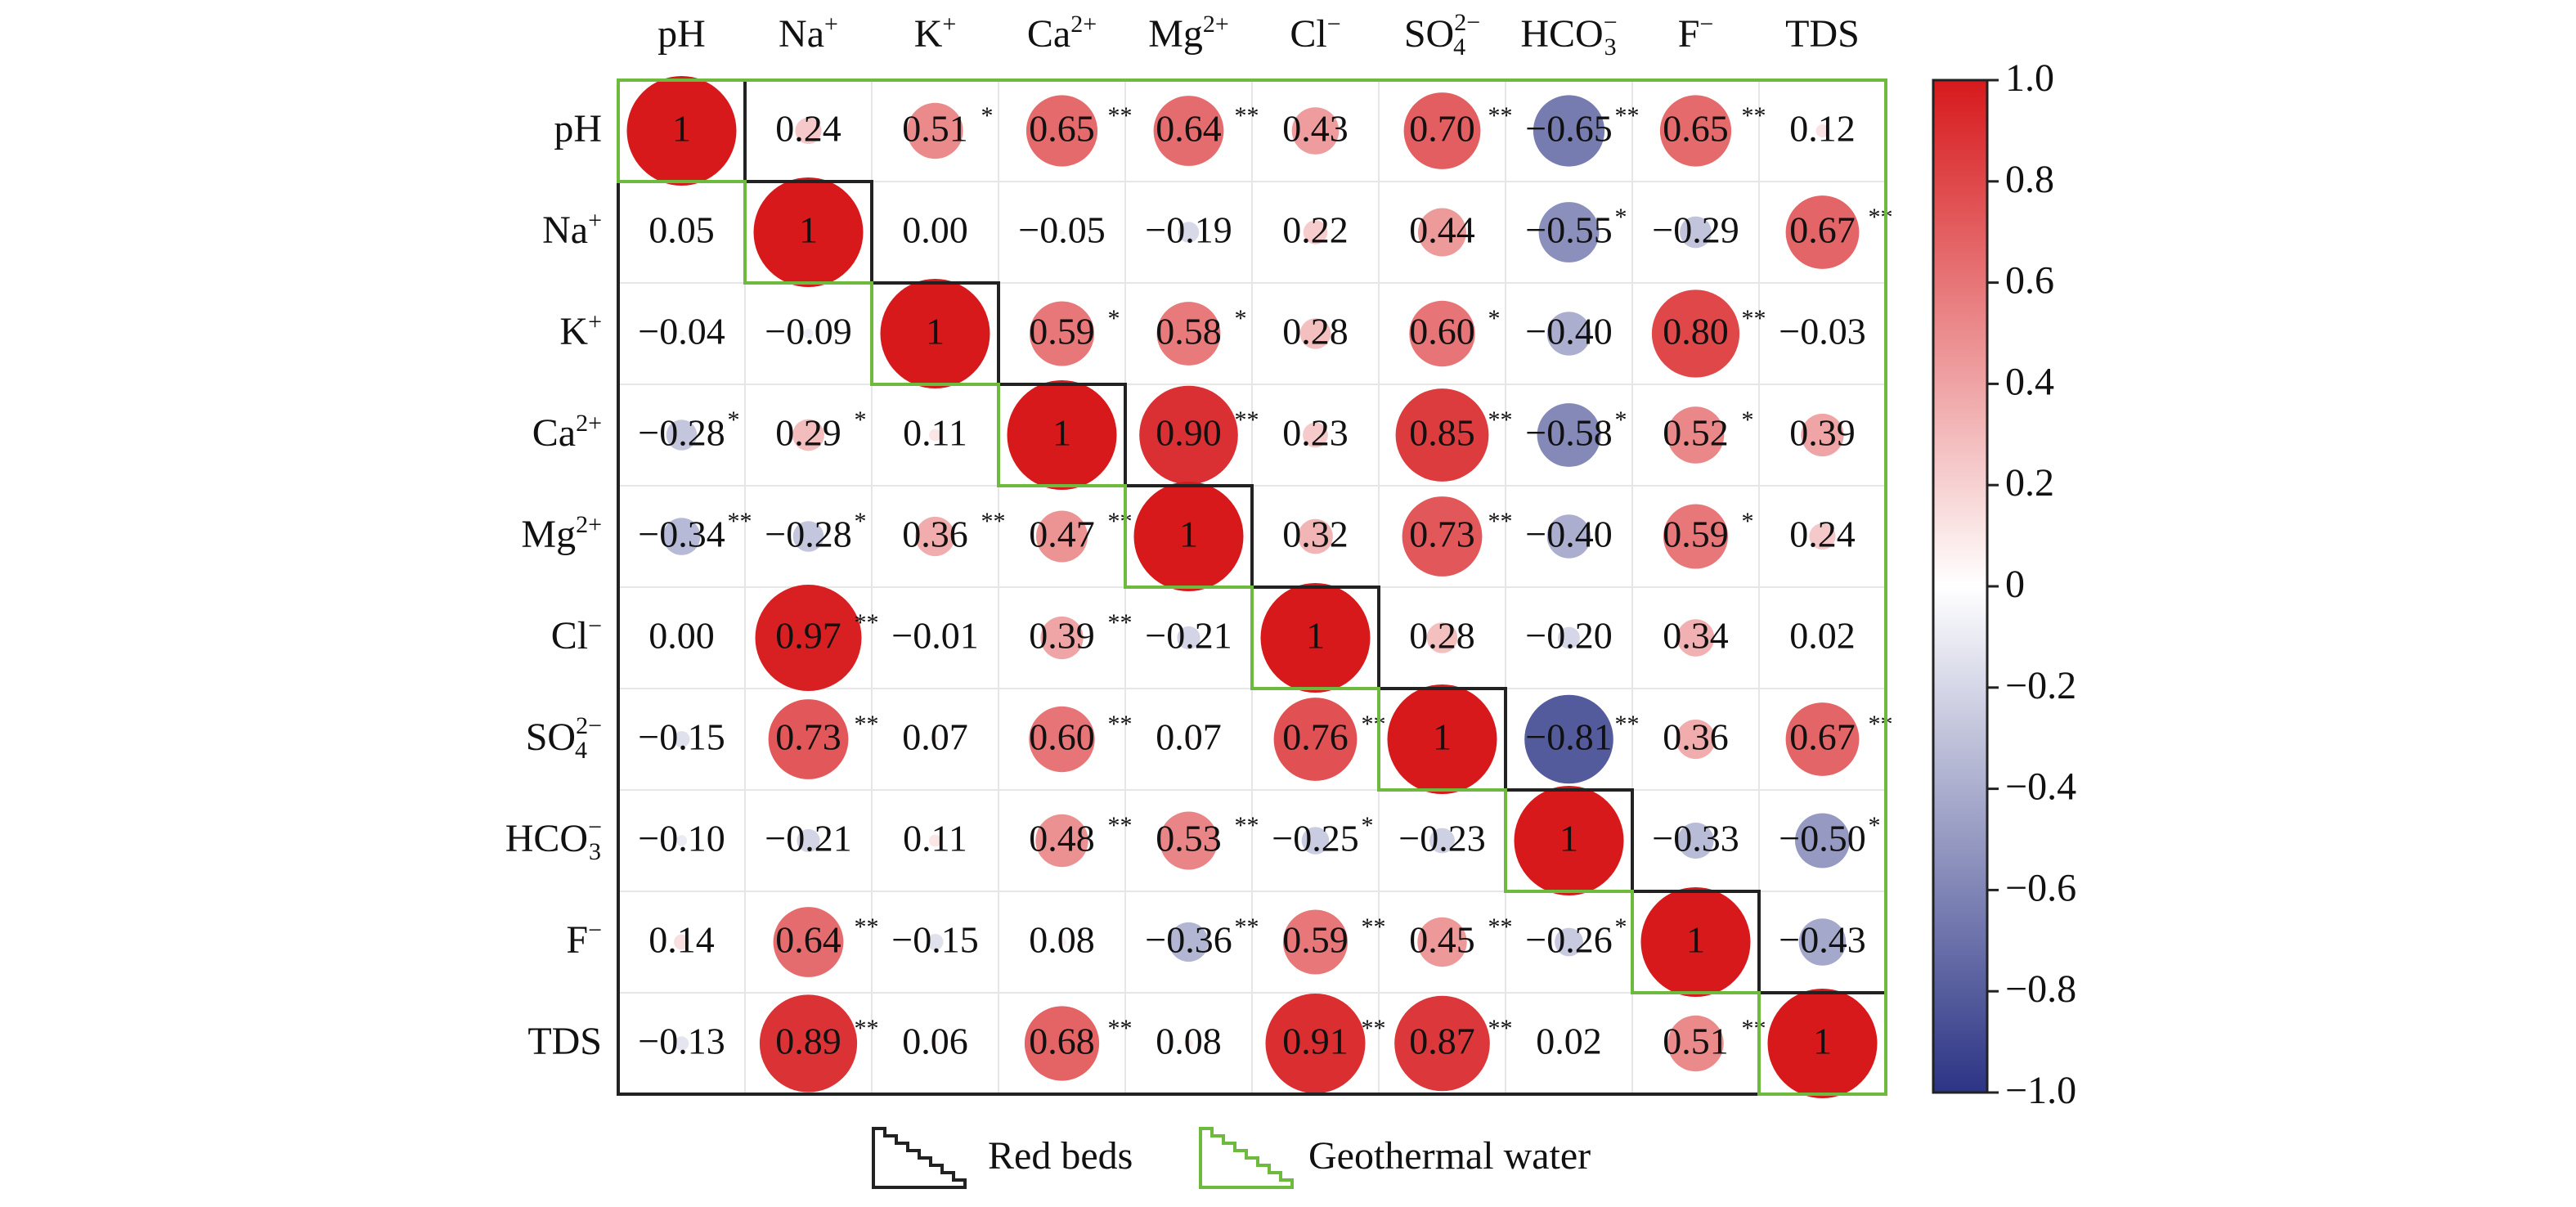 This screenshot has height=1207, width=2576. What do you see at coordinates (1568, 35) in the screenshot?
I see `column-label: HCO− 3` at bounding box center [1568, 35].